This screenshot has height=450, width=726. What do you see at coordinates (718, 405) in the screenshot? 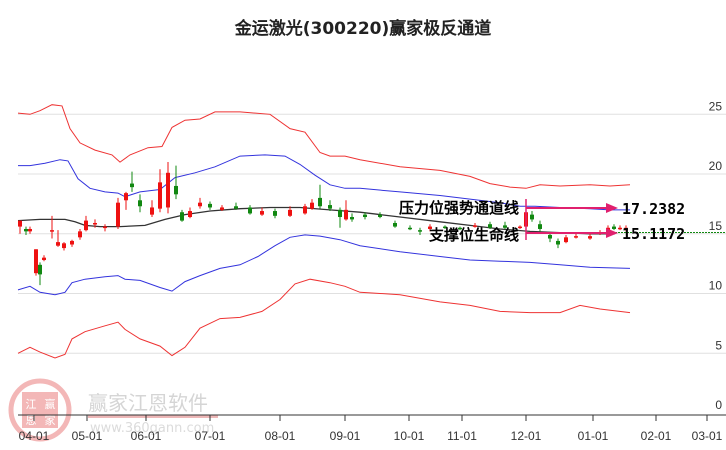
I see `y-tick-label: 0` at bounding box center [718, 405].